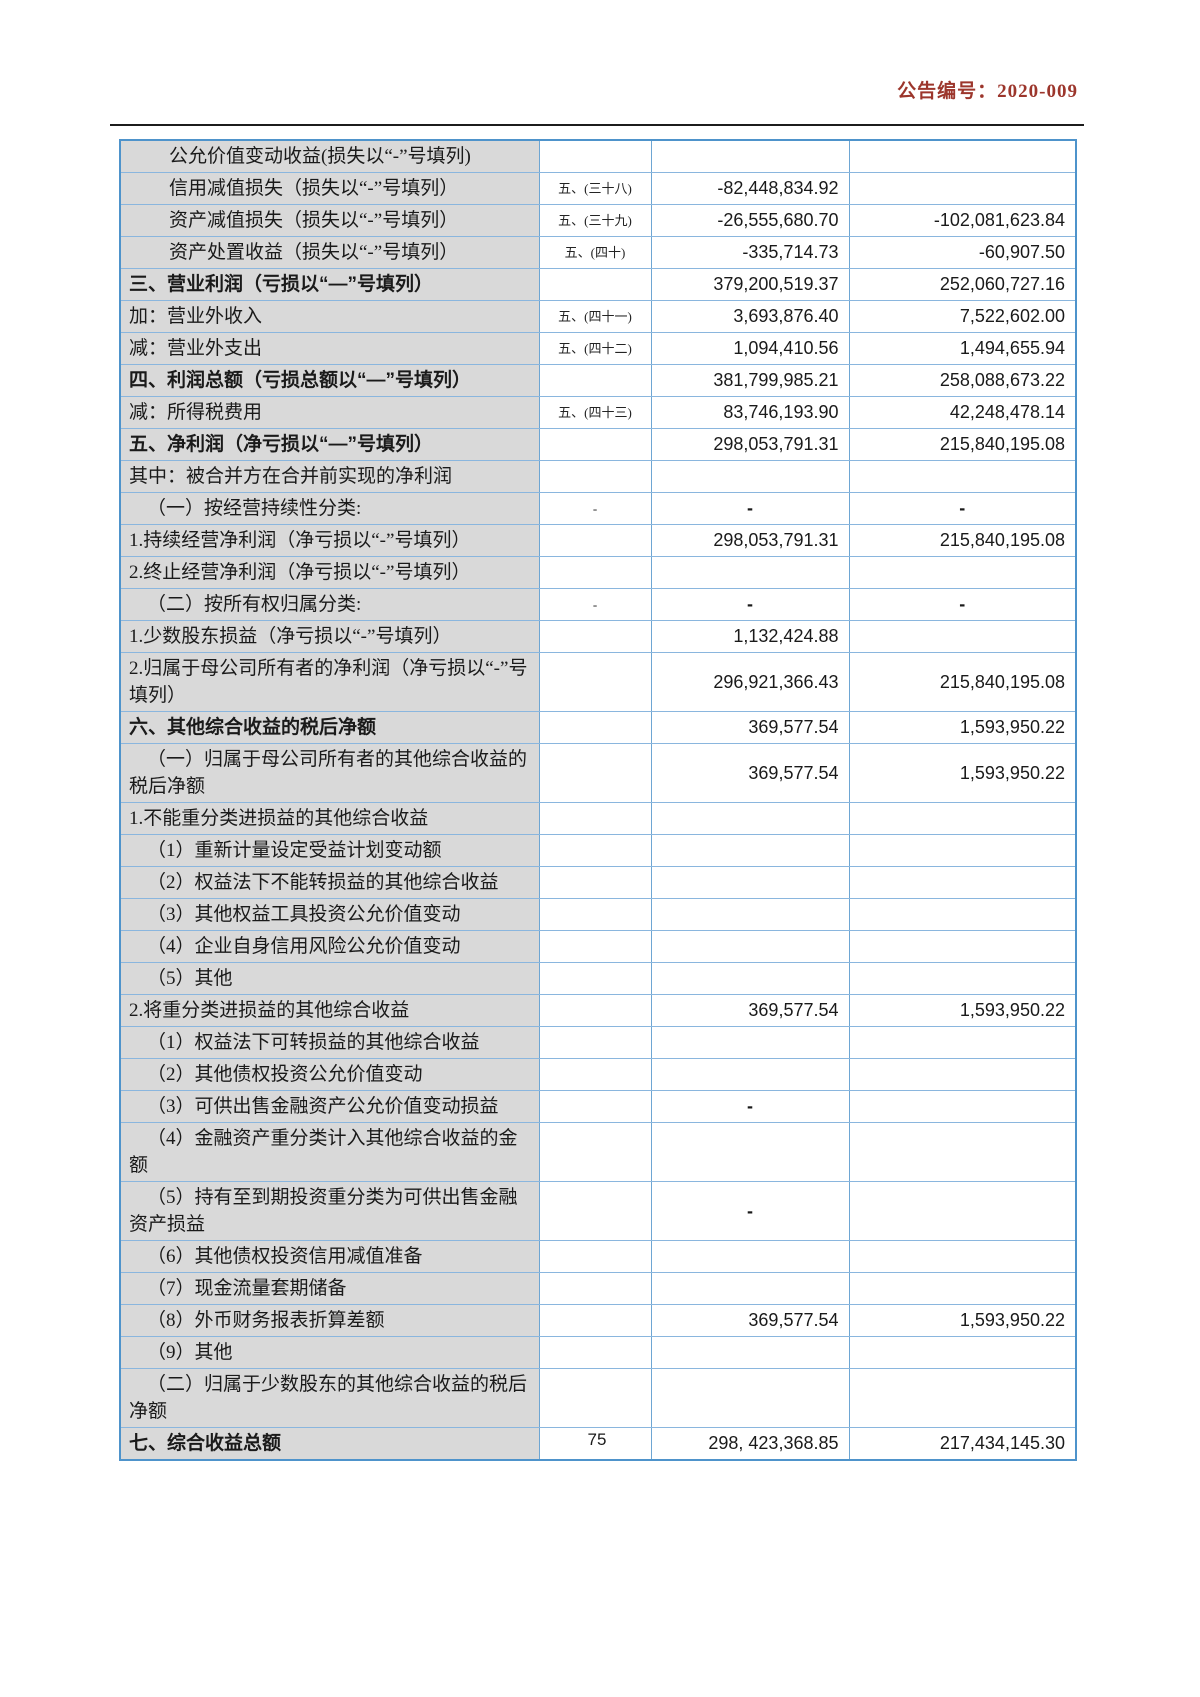 This screenshot has width=1200, height=1697. What do you see at coordinates (598, 946) in the screenshot?
I see `table-row: （4）企业自身信用风险公允价值变动` at bounding box center [598, 946].